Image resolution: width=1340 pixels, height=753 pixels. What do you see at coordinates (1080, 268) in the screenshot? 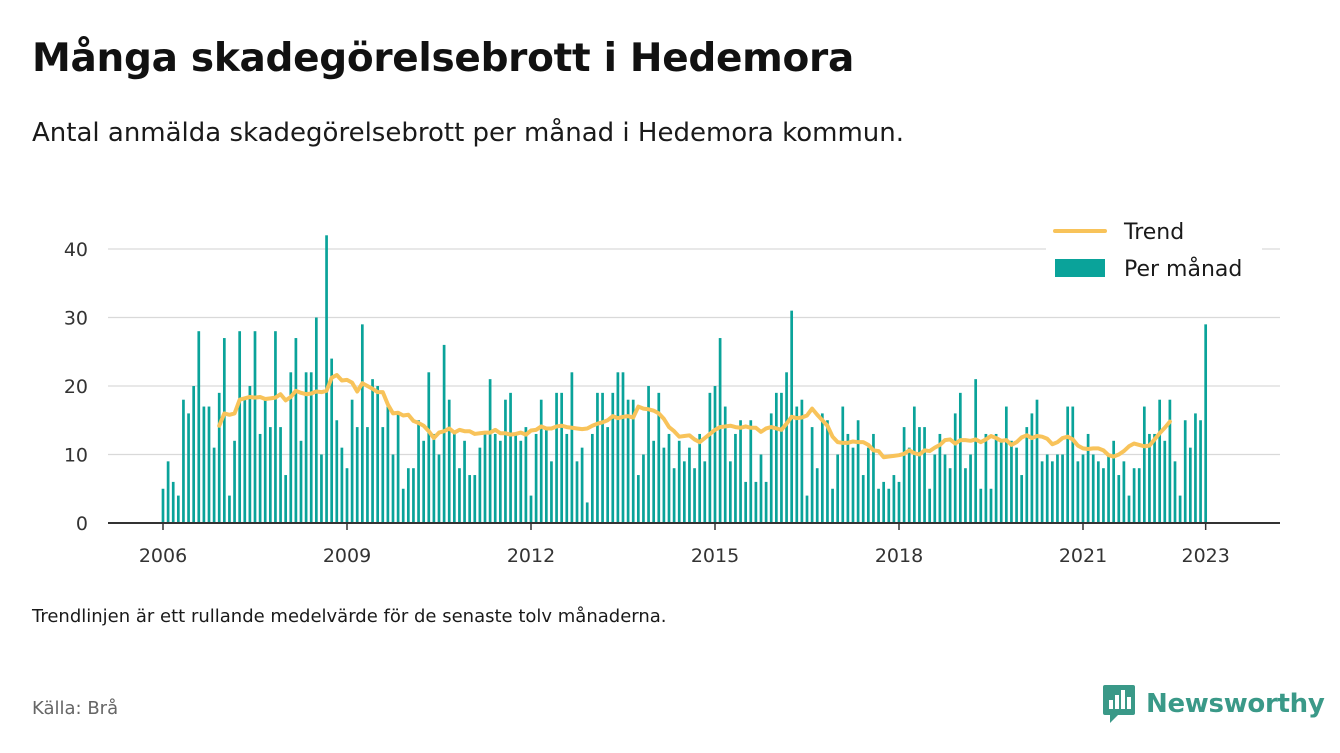
I see `legend-bars-swatch` at bounding box center [1080, 268].